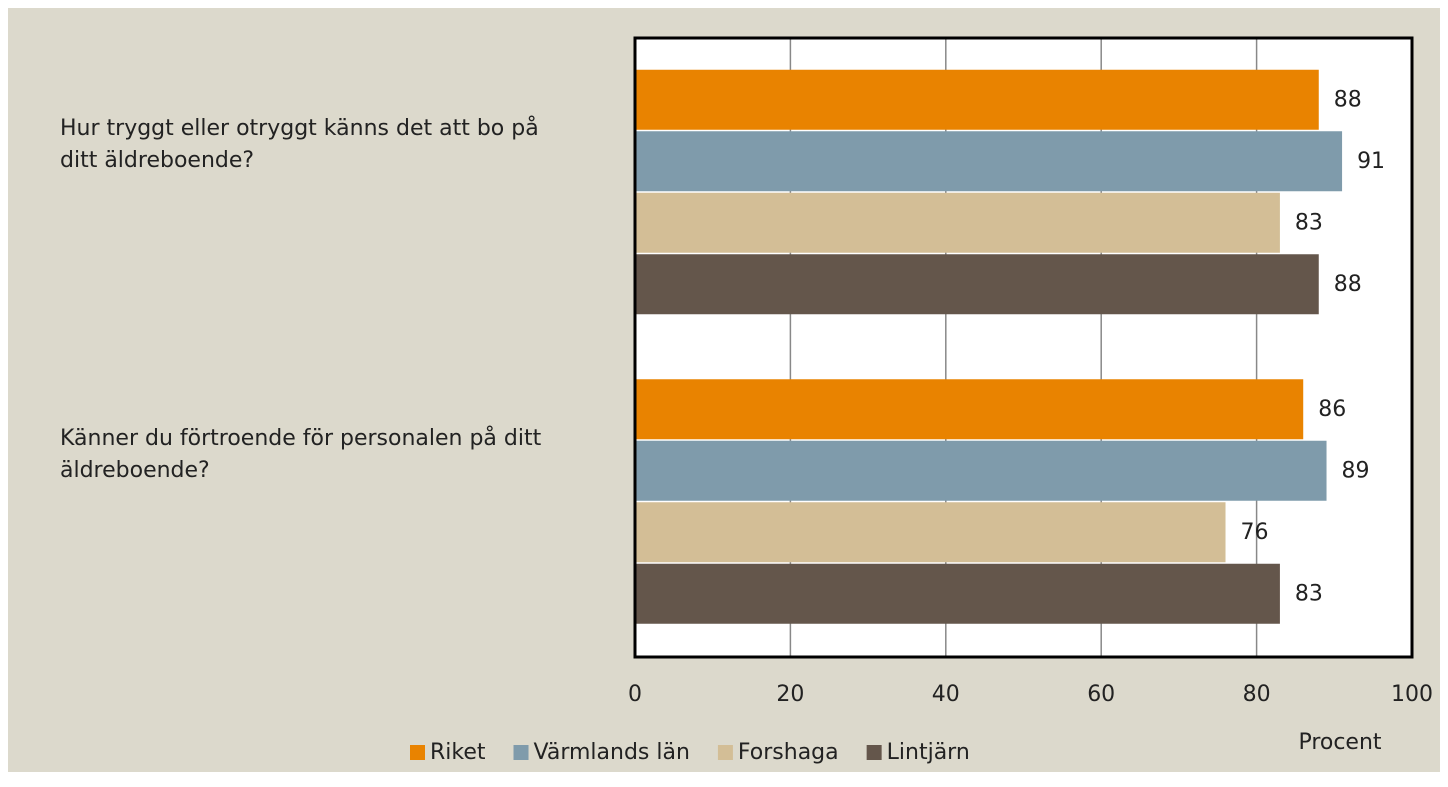 The height and width of the screenshot is (787, 1448). What do you see at coordinates (612, 752) in the screenshot?
I see `legend-label: Värmlands län` at bounding box center [612, 752].